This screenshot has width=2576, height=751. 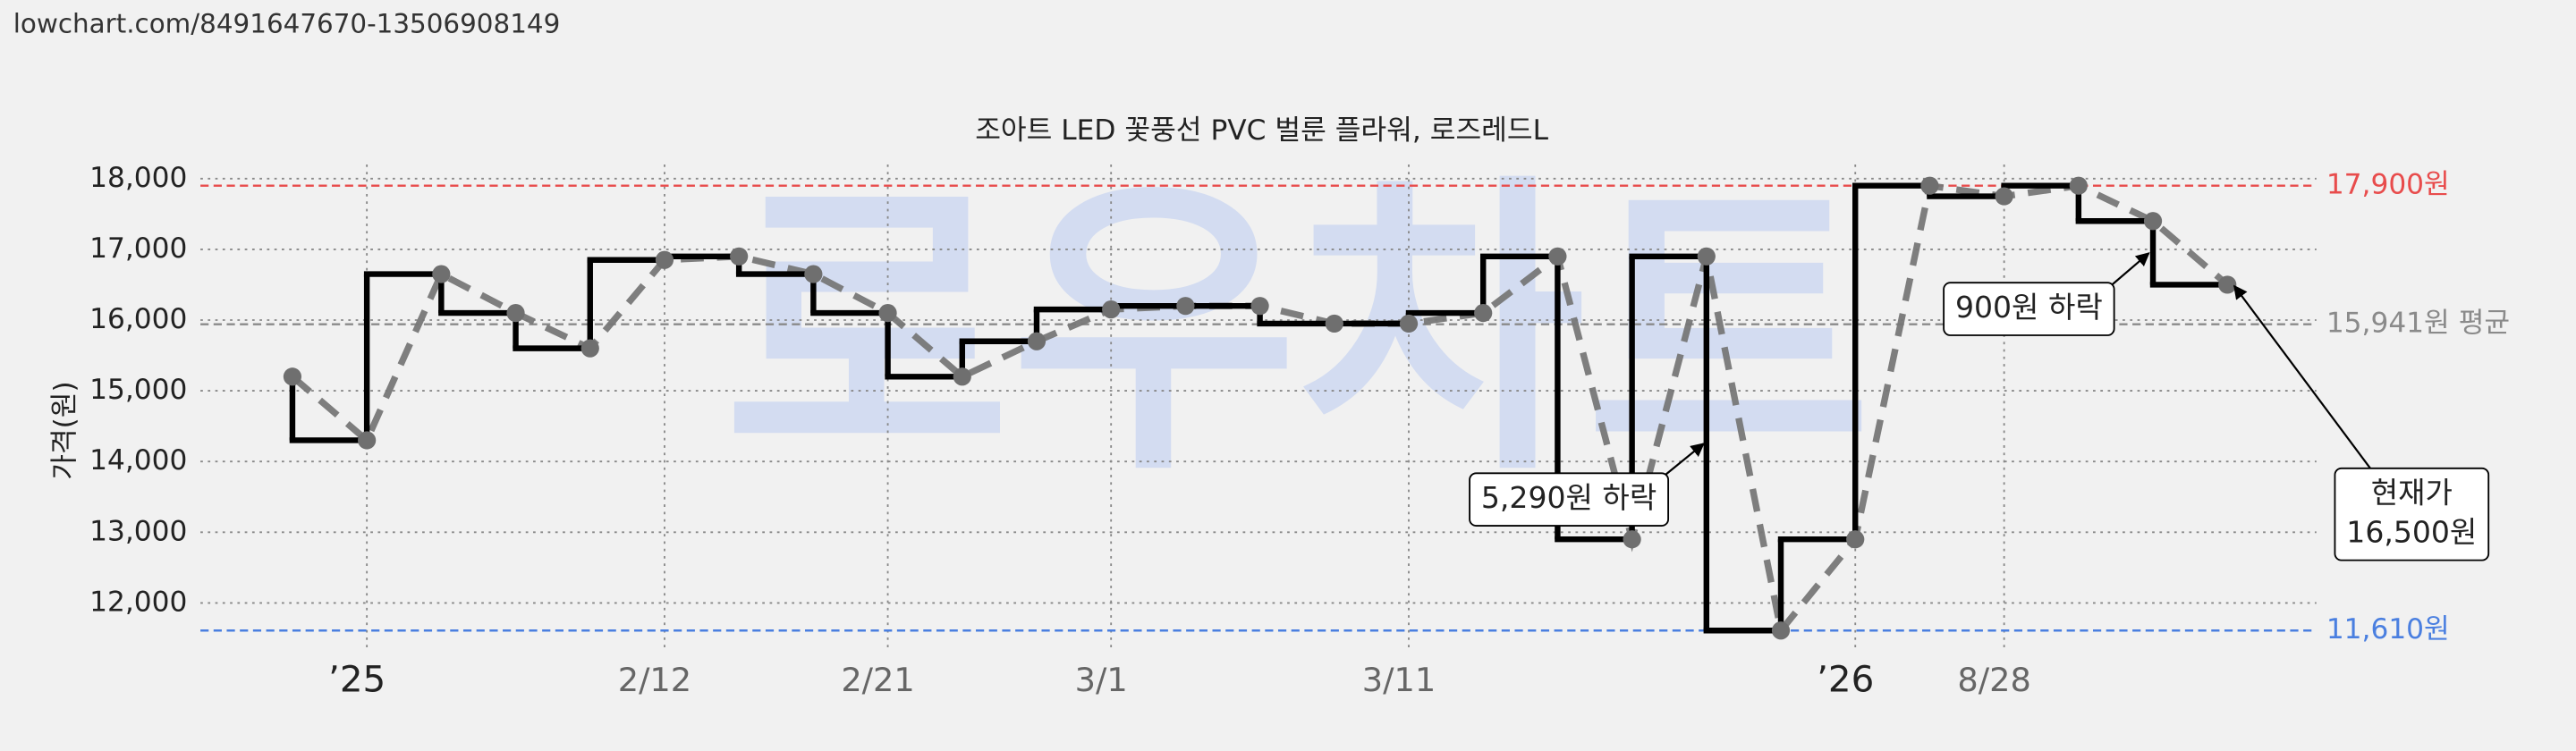 I want to click on annotation-text: 900원 하락, so click(x=2029, y=308).